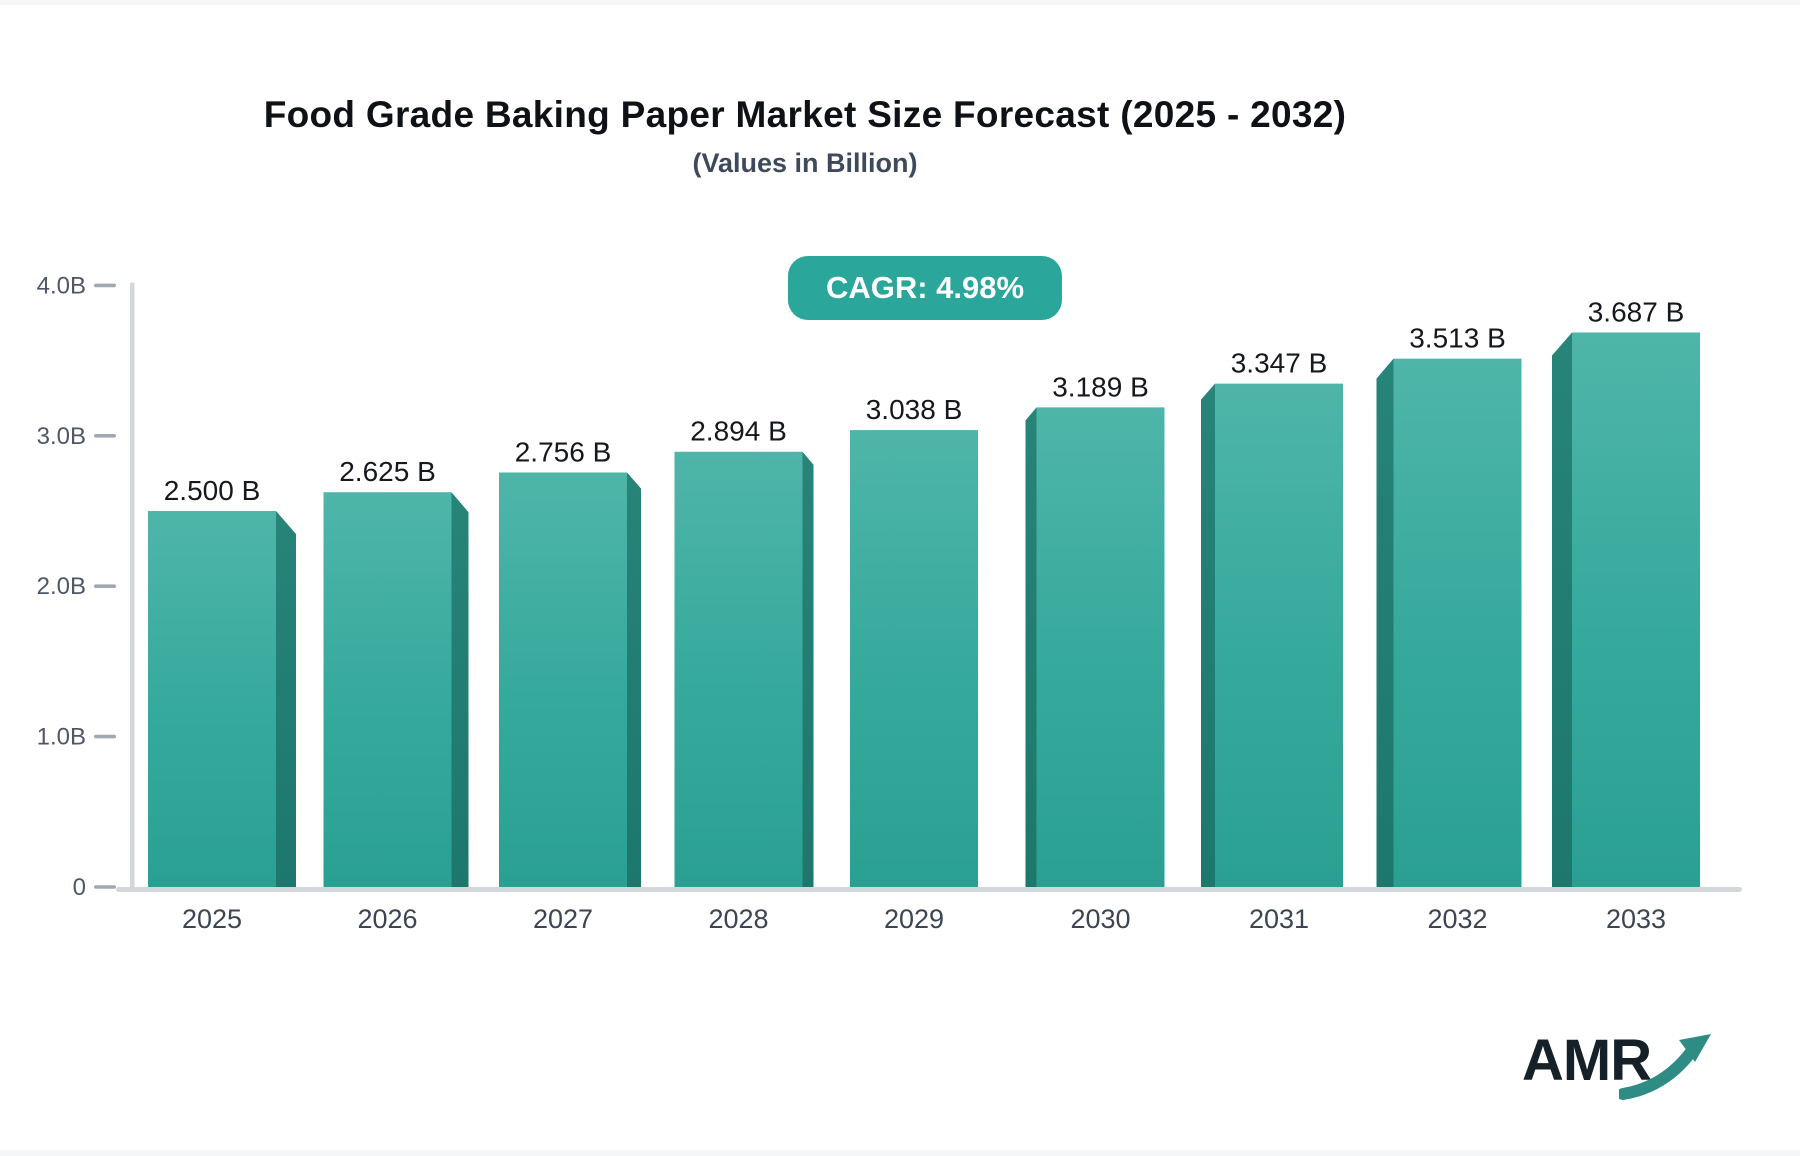  What do you see at coordinates (1385, 623) in the screenshot?
I see `bar-side-2032` at bounding box center [1385, 623].